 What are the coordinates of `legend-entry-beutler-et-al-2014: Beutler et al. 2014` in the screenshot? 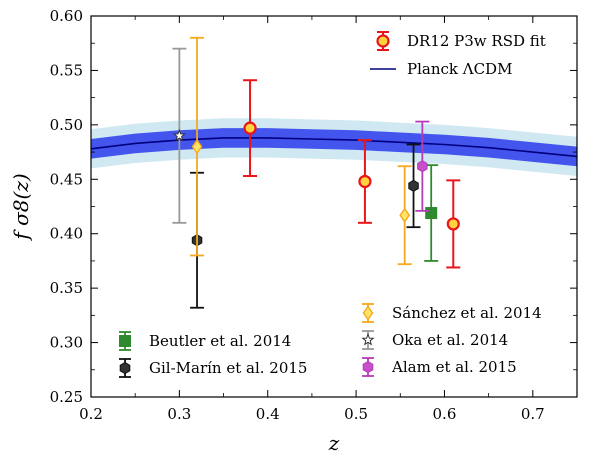 It's located at (205, 341).